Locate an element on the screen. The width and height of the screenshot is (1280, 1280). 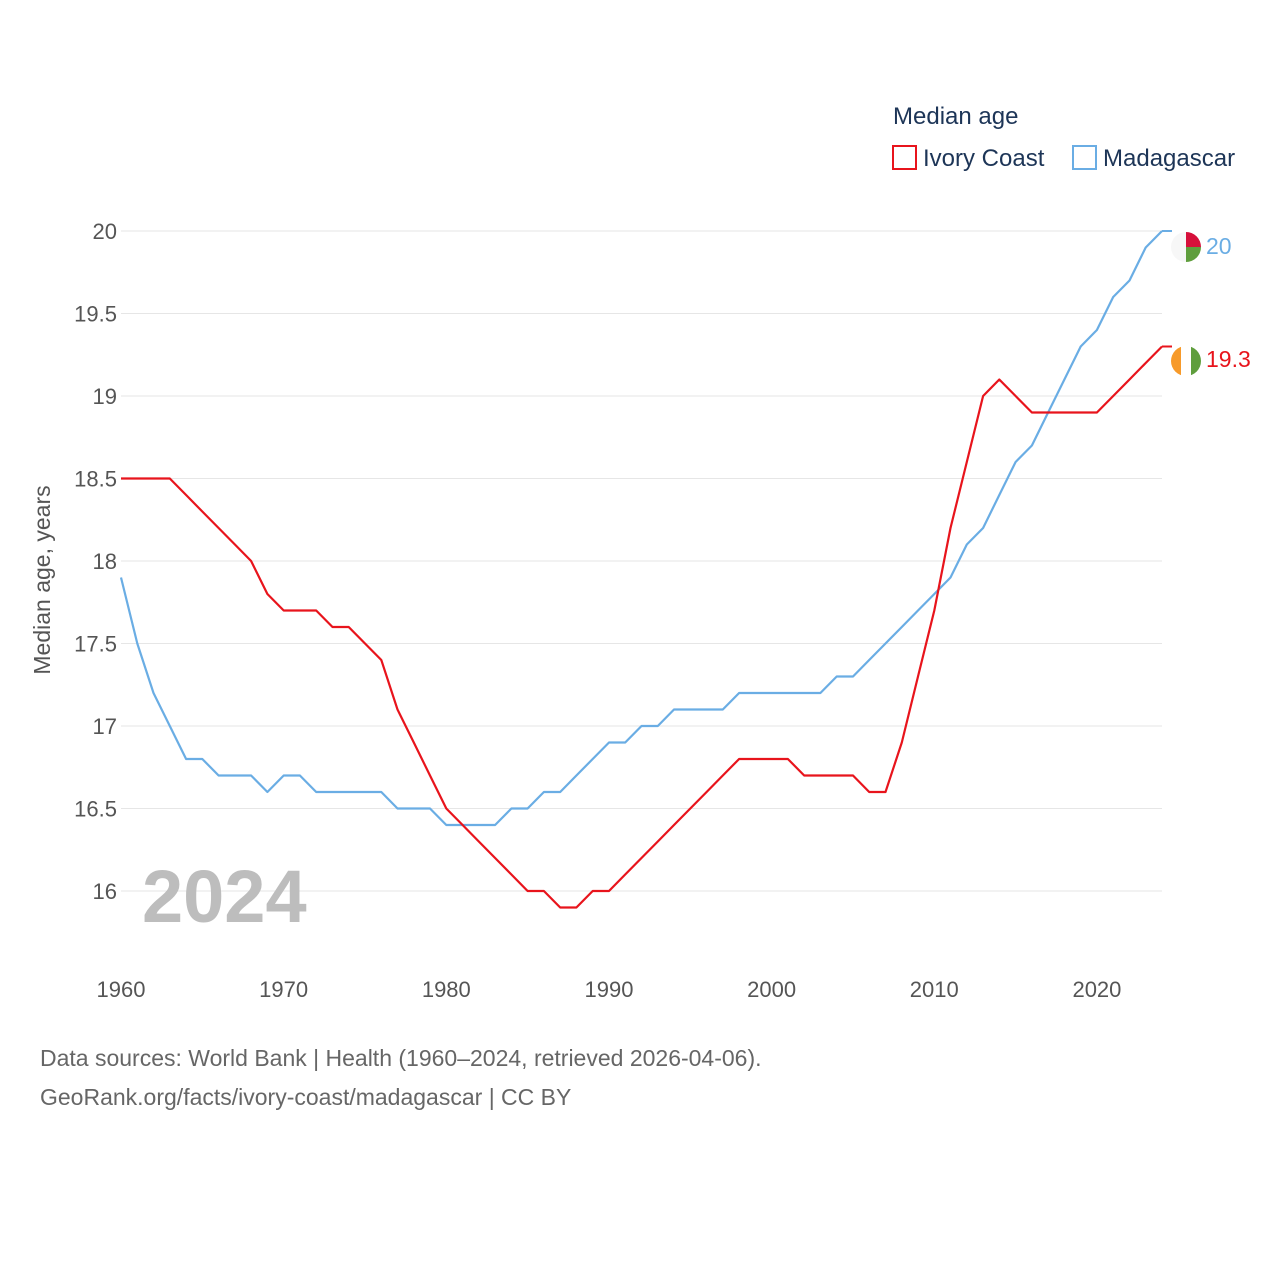
legend-title: Median age is located at coordinates (955, 116).